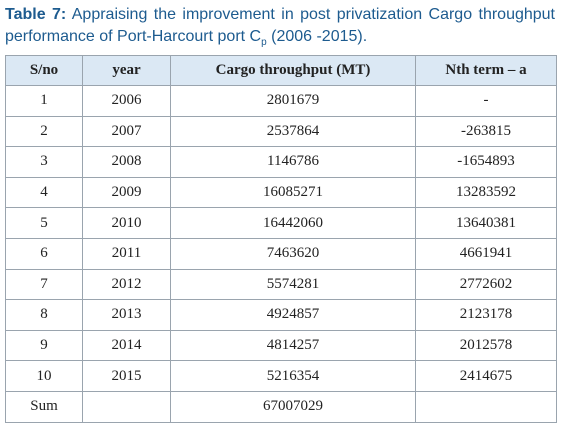  I want to click on table-row: 9 2014 4814257 2012578, so click(281, 345).